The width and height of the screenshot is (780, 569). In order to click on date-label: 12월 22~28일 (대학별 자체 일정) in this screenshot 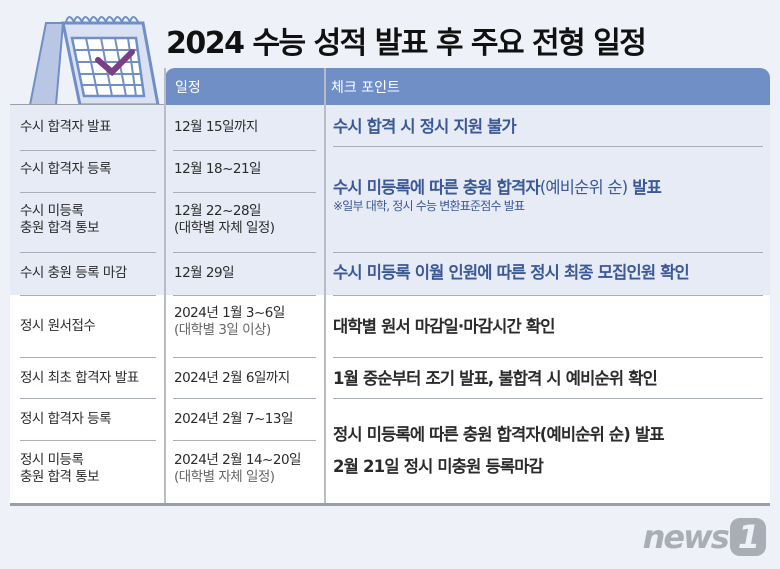, I will do `click(224, 219)`.